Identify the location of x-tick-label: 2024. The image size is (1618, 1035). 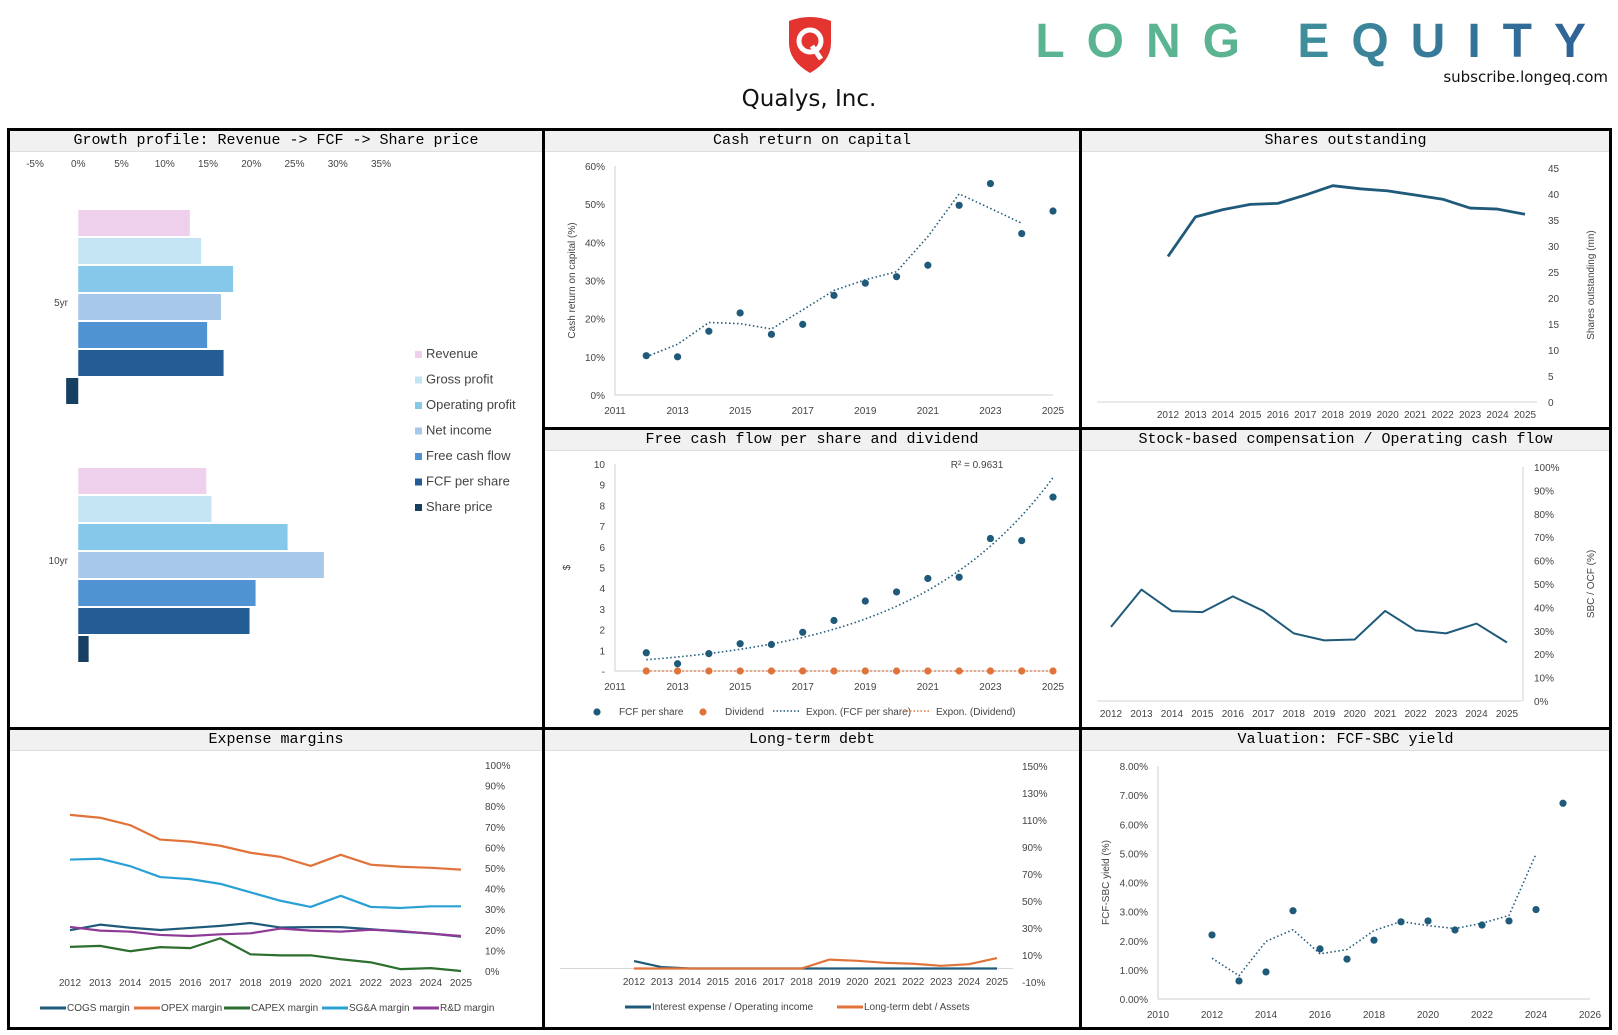
(431, 983).